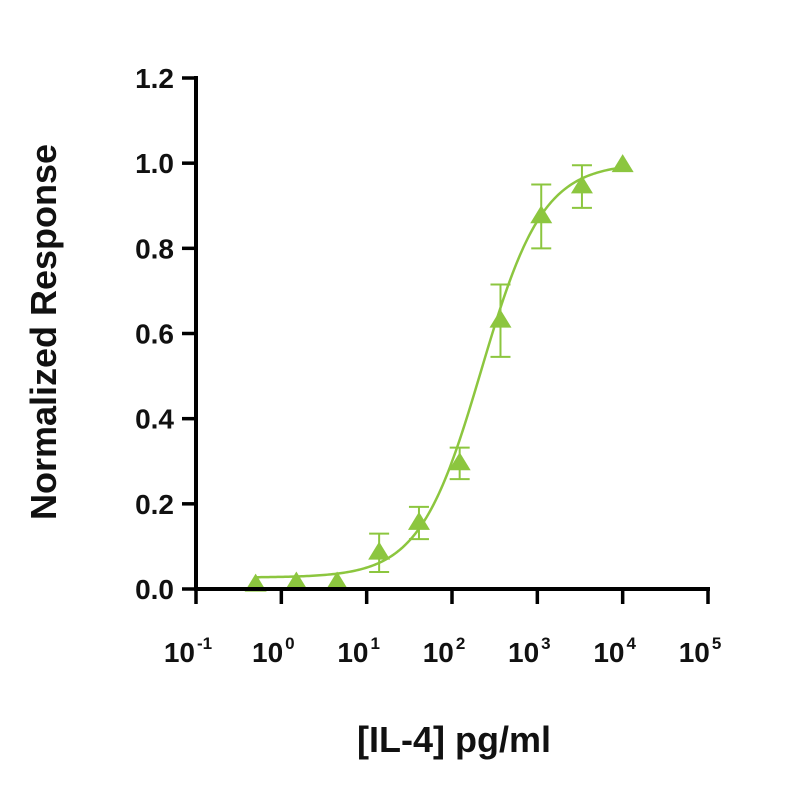 The image size is (800, 800). What do you see at coordinates (154, 334) in the screenshot?
I see `y-tick-label: 0.6` at bounding box center [154, 334].